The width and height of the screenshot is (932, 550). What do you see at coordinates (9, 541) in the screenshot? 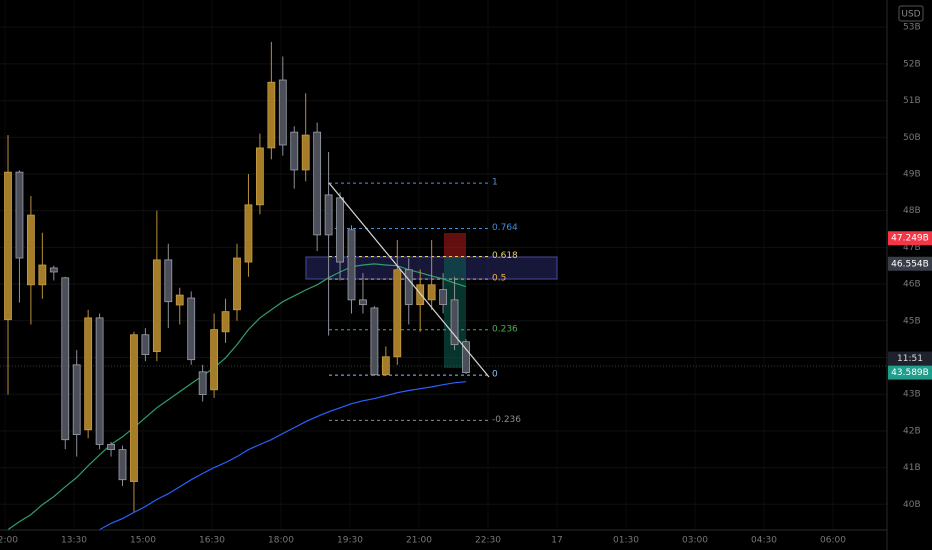
I see `x-tick-label: 12:00` at bounding box center [9, 541].